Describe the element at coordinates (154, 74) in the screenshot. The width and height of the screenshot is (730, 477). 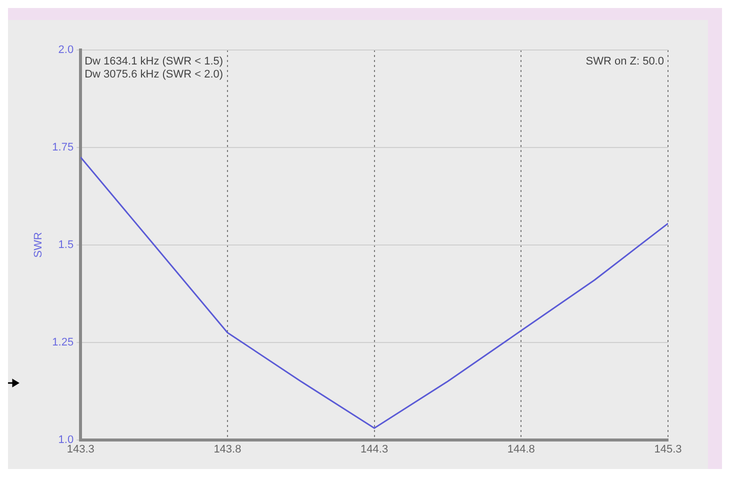
I see `annotation: Dw 3075.6 kHz (SWR < 2.0)` at that location.